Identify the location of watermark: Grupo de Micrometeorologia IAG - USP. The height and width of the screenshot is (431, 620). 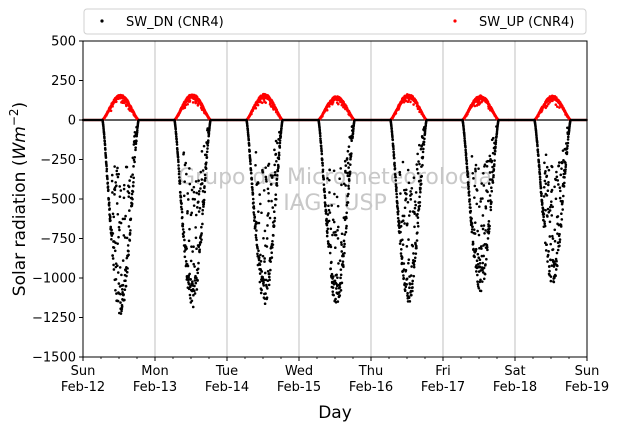
(335, 190).